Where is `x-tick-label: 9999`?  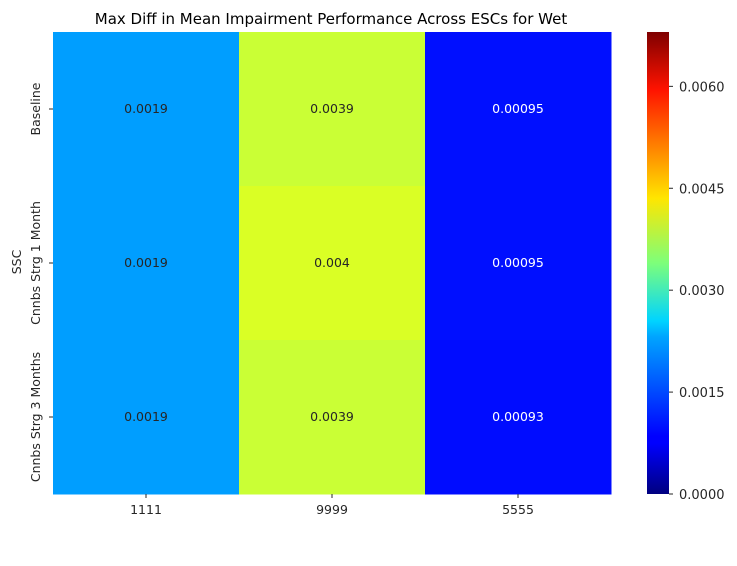
x-tick-label: 9999 is located at coordinates (332, 509).